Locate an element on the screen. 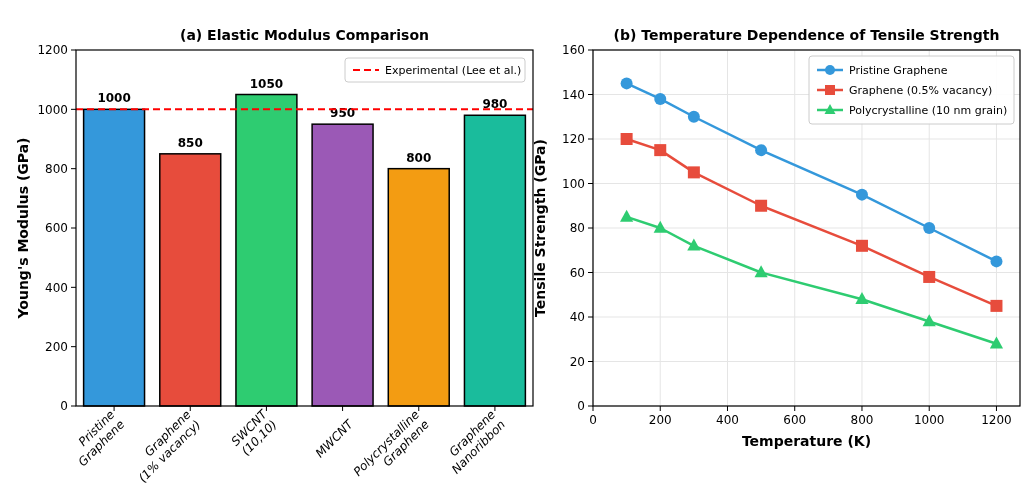  x-tick-label: 400 is located at coordinates (727, 420).